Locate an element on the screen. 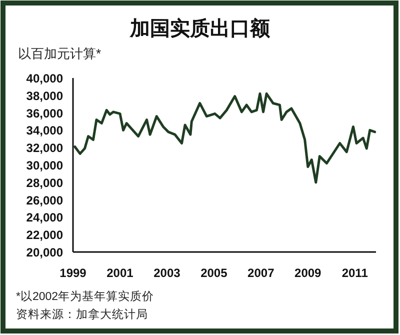  y-tick-label: 20,000 is located at coordinates (45, 253).